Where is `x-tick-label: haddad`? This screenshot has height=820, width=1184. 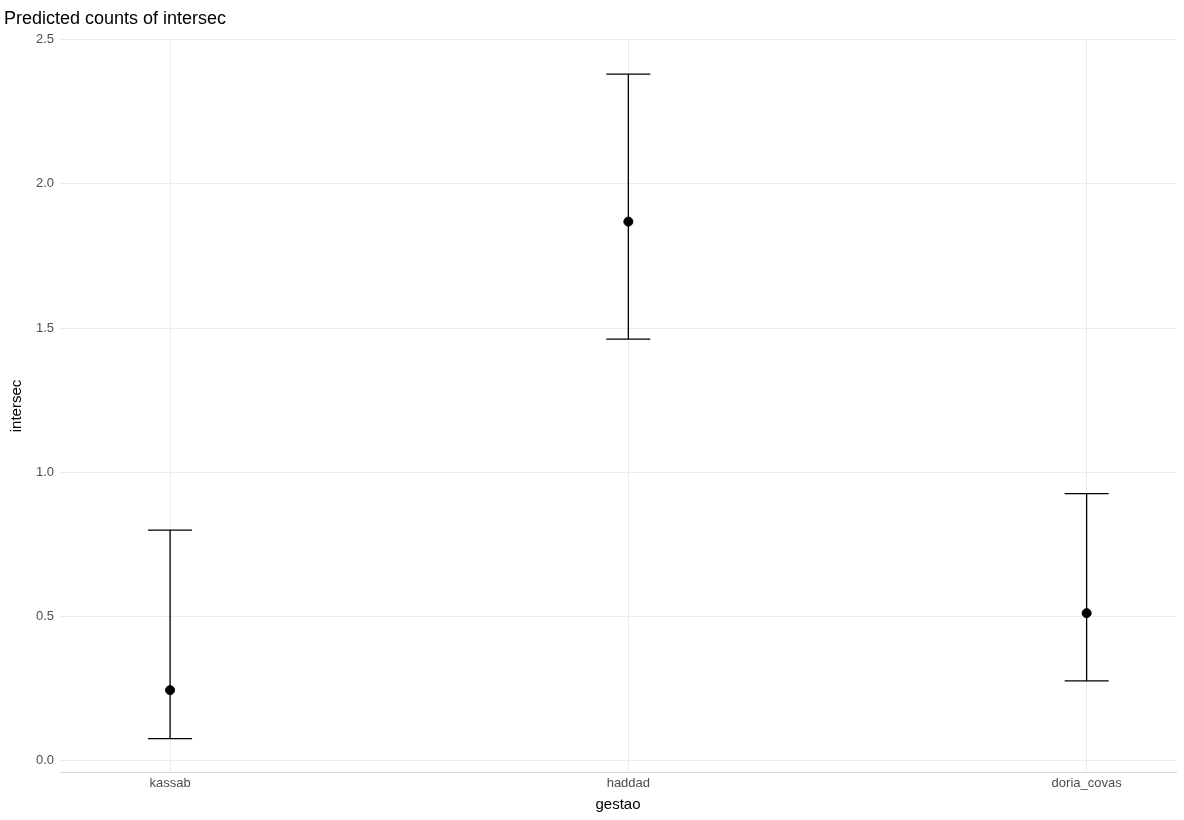
x-tick-label: haddad is located at coordinates (628, 782).